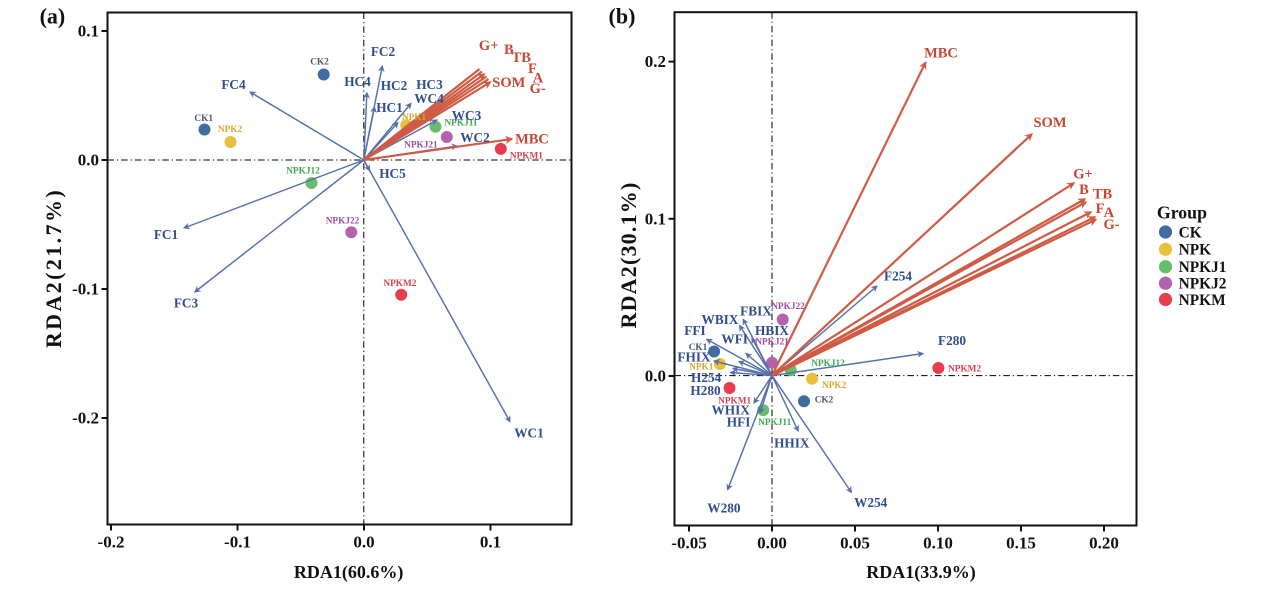 Image resolution: width=1267 pixels, height=605 pixels. What do you see at coordinates (655, 61) in the screenshot?
I see `svg-text: 0.2` at bounding box center [655, 61].